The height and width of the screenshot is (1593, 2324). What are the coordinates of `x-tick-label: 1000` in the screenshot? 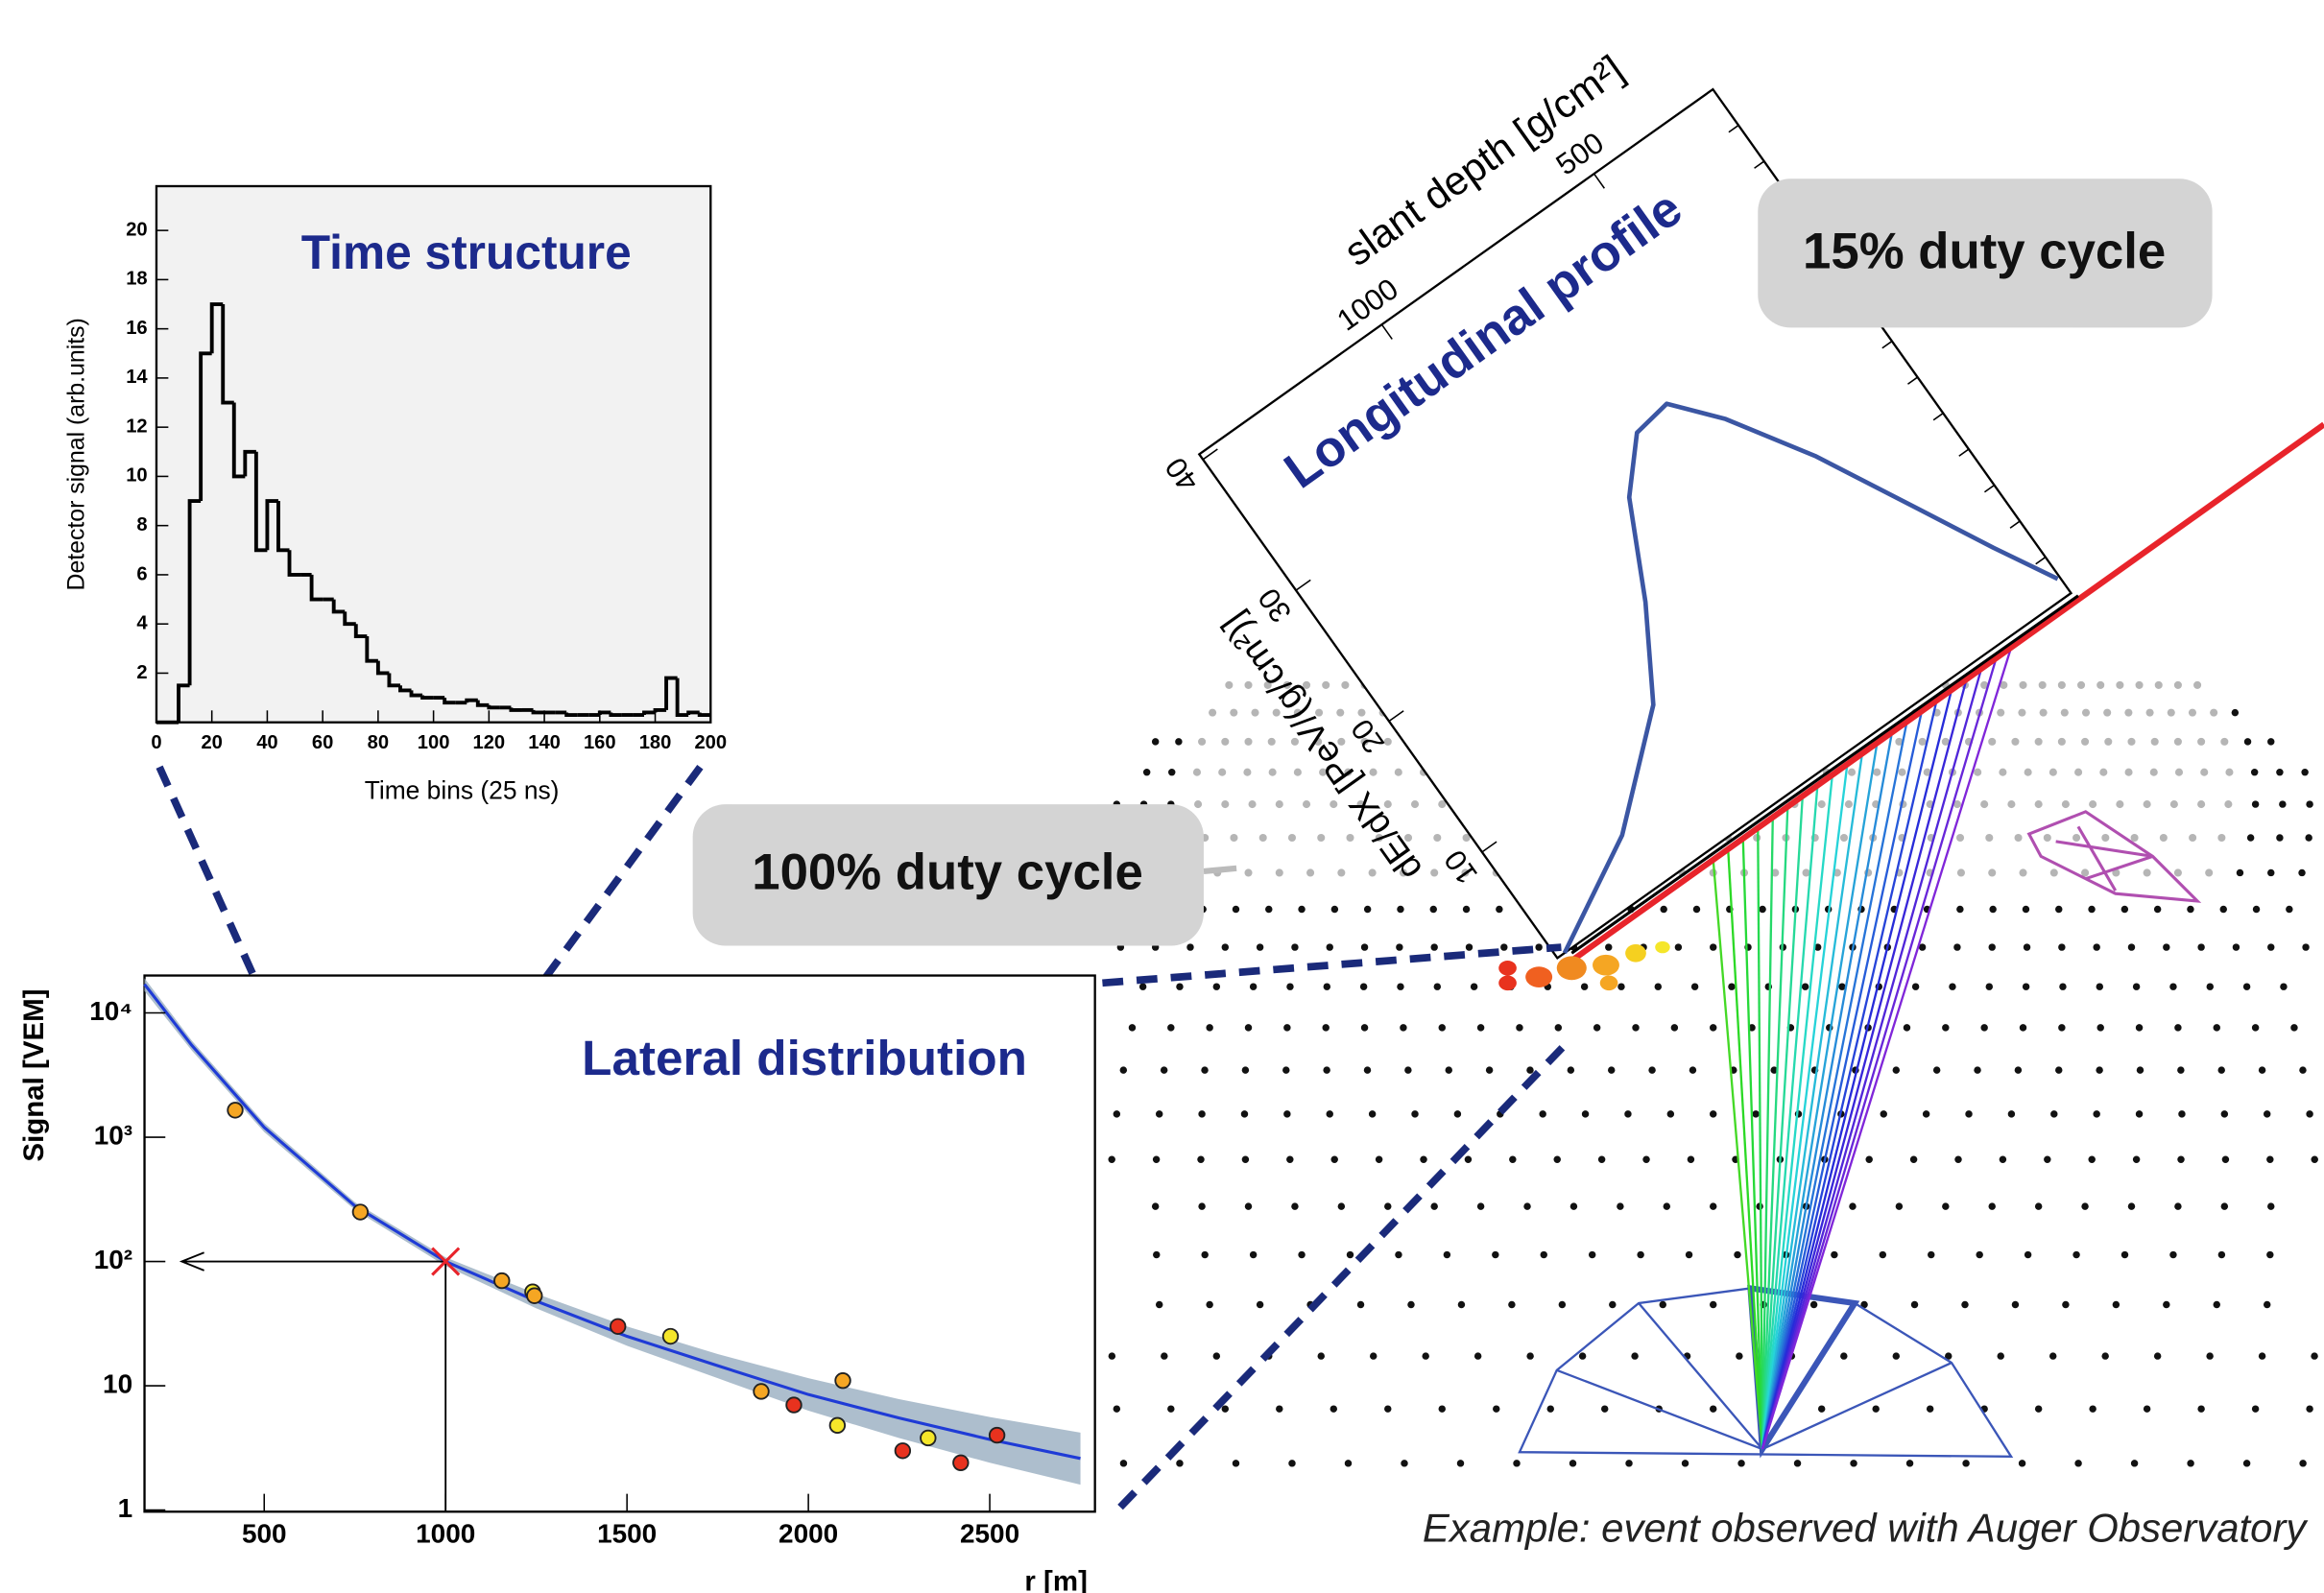 It's located at (445, 1533).